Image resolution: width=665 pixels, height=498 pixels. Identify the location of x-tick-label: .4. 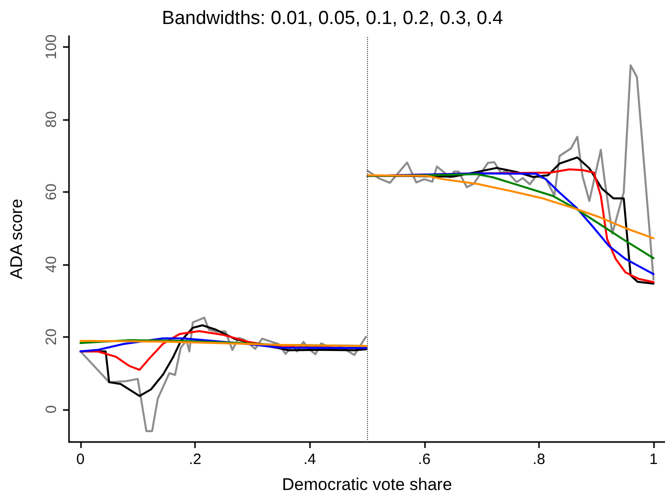
(309, 459).